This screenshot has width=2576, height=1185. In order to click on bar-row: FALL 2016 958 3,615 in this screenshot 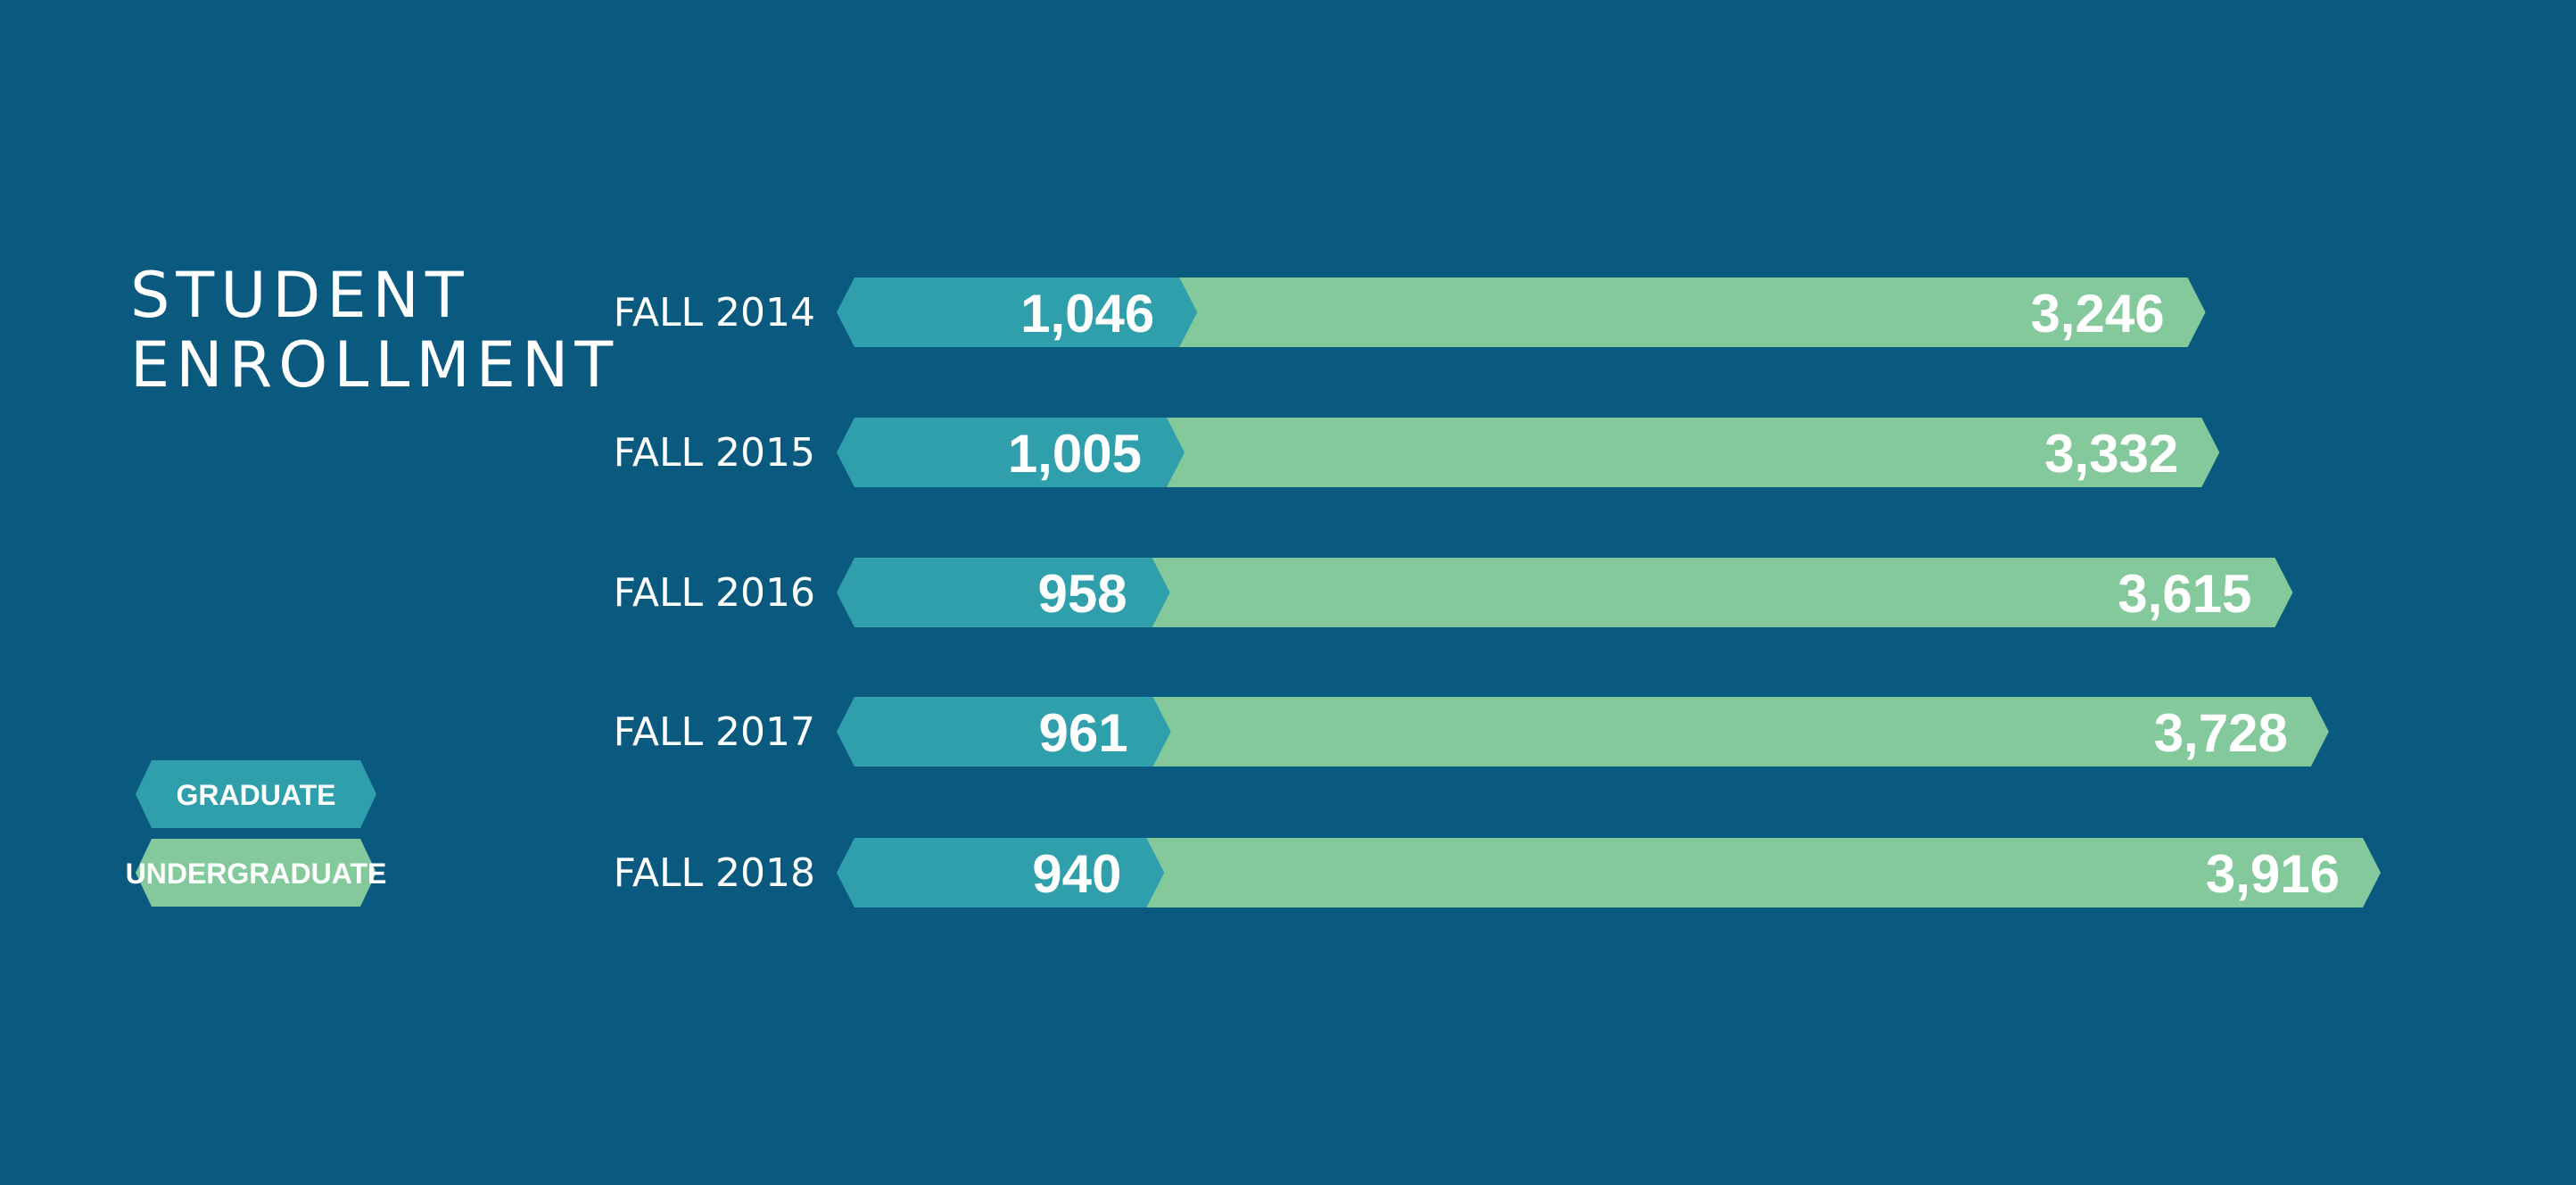, I will do `click(1453, 592)`.